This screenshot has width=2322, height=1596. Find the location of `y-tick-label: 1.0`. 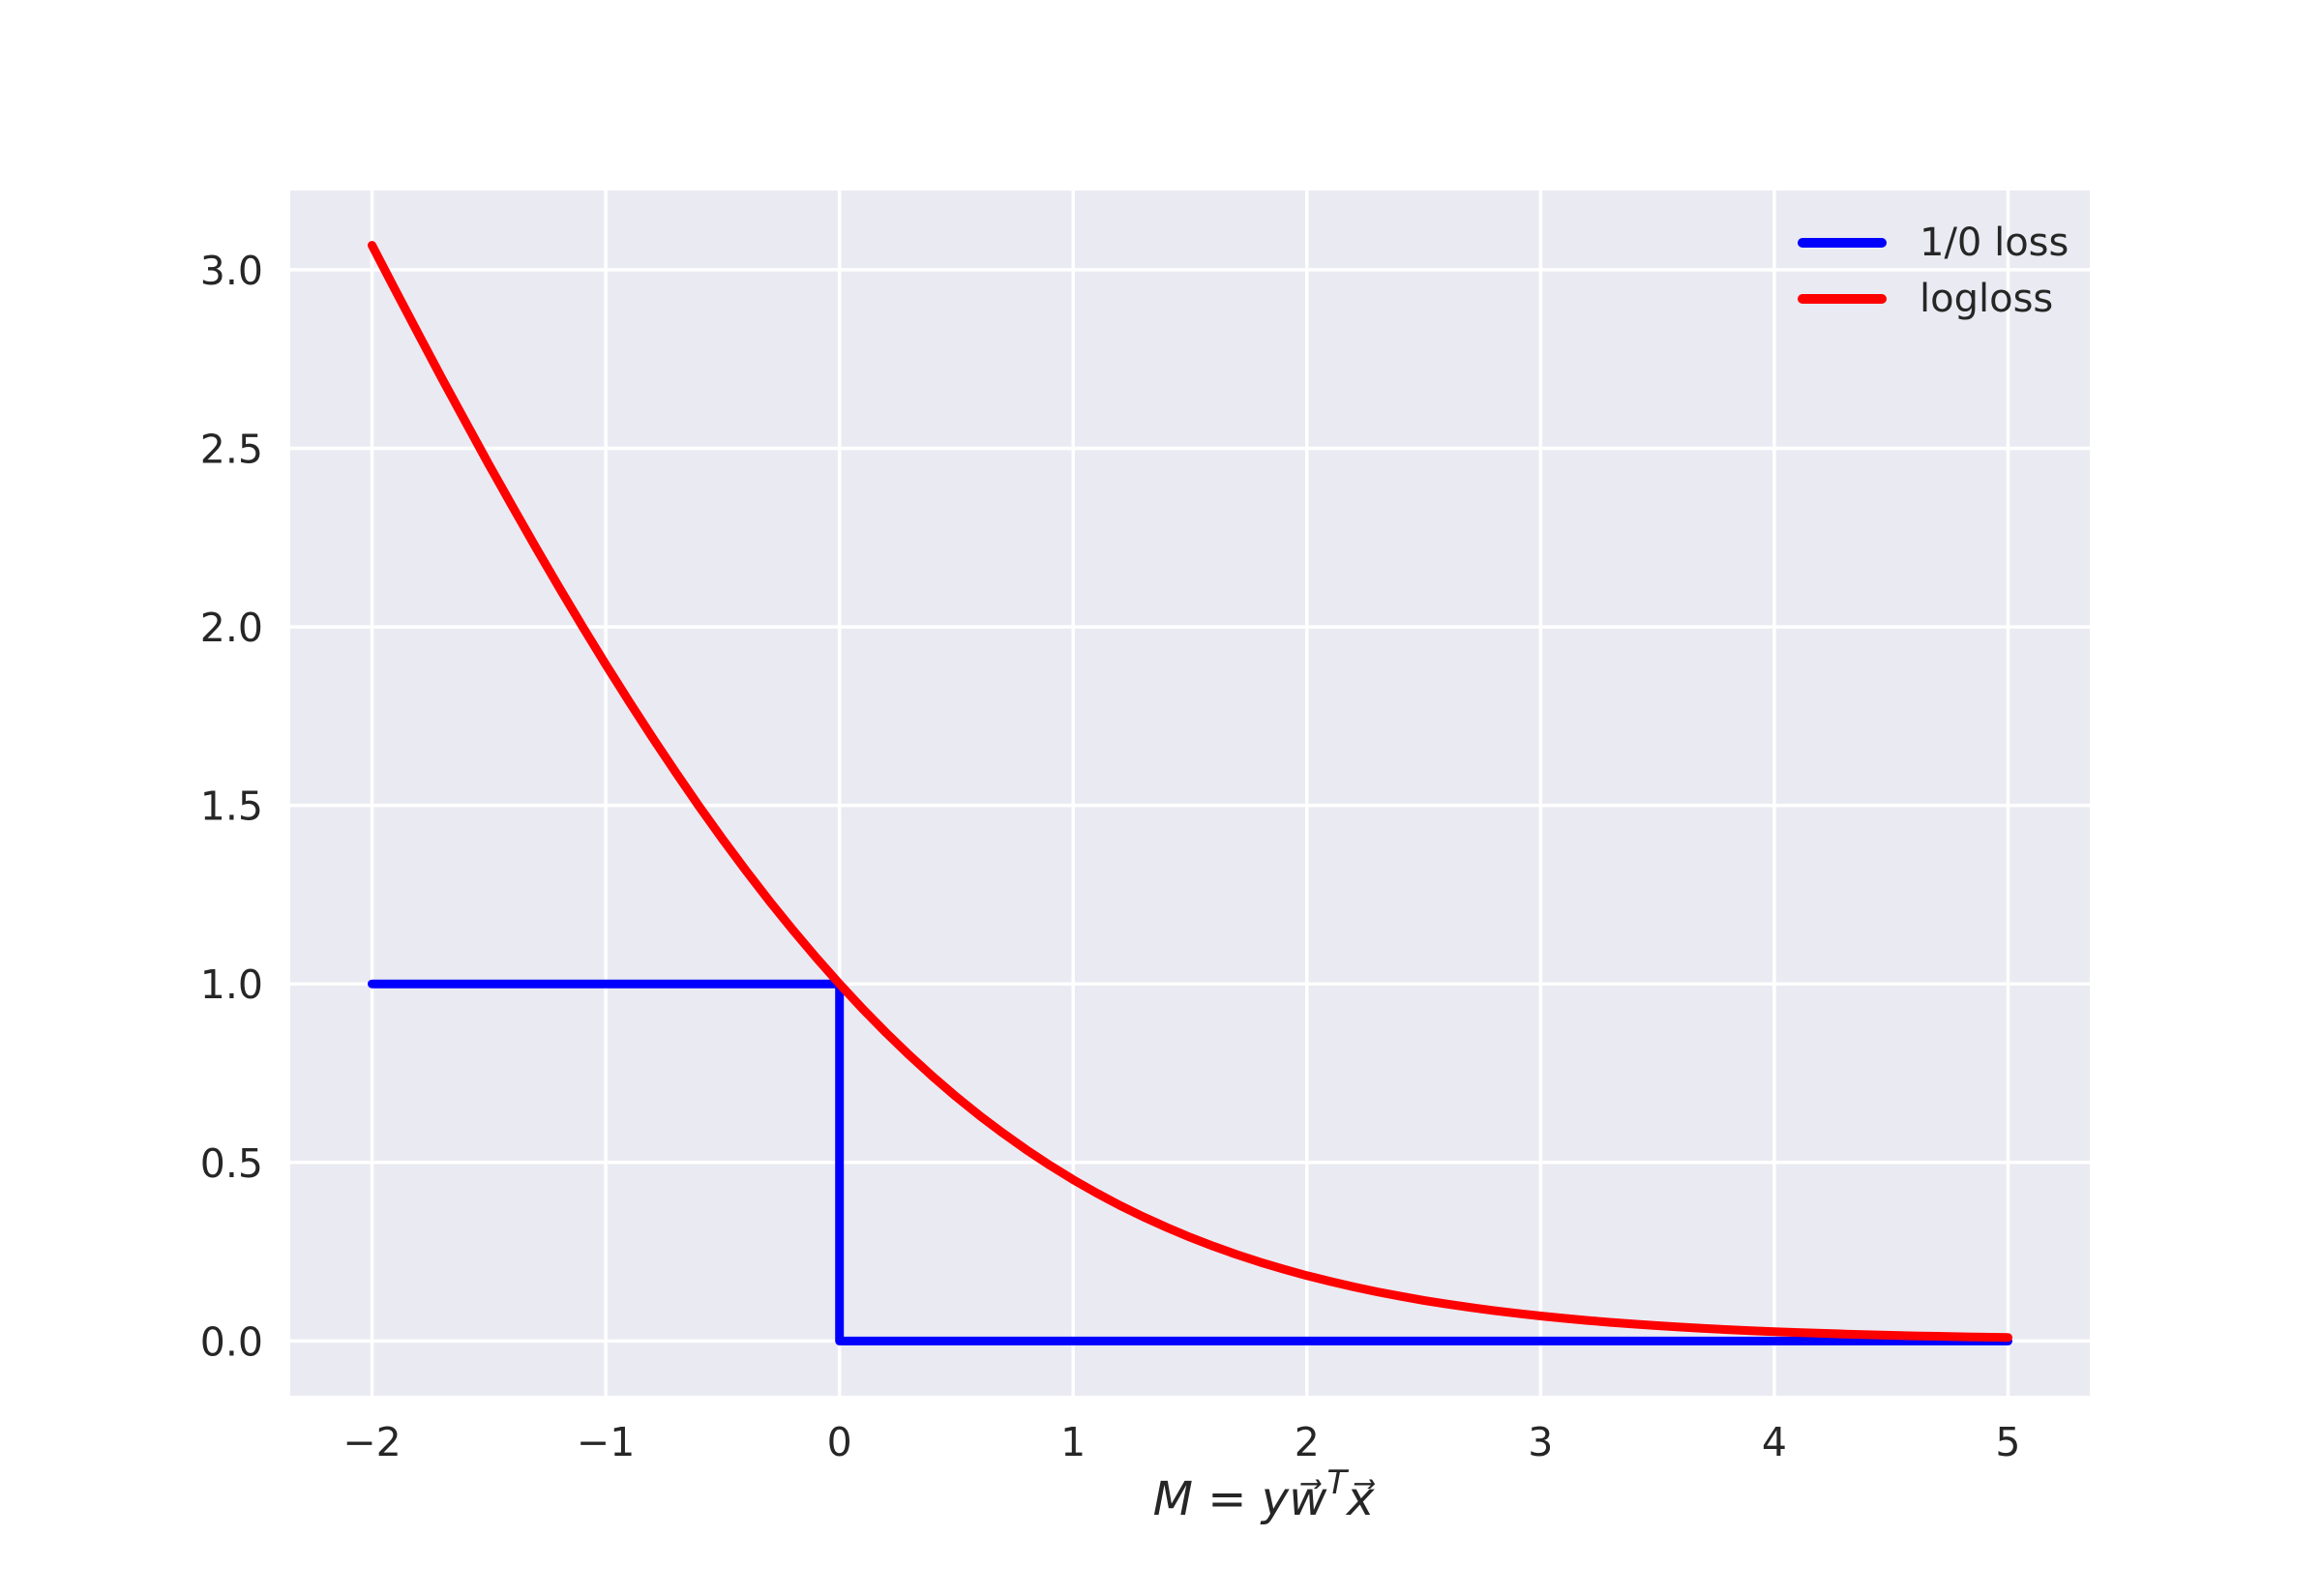

y-tick-label: 1.0 is located at coordinates (231, 984).